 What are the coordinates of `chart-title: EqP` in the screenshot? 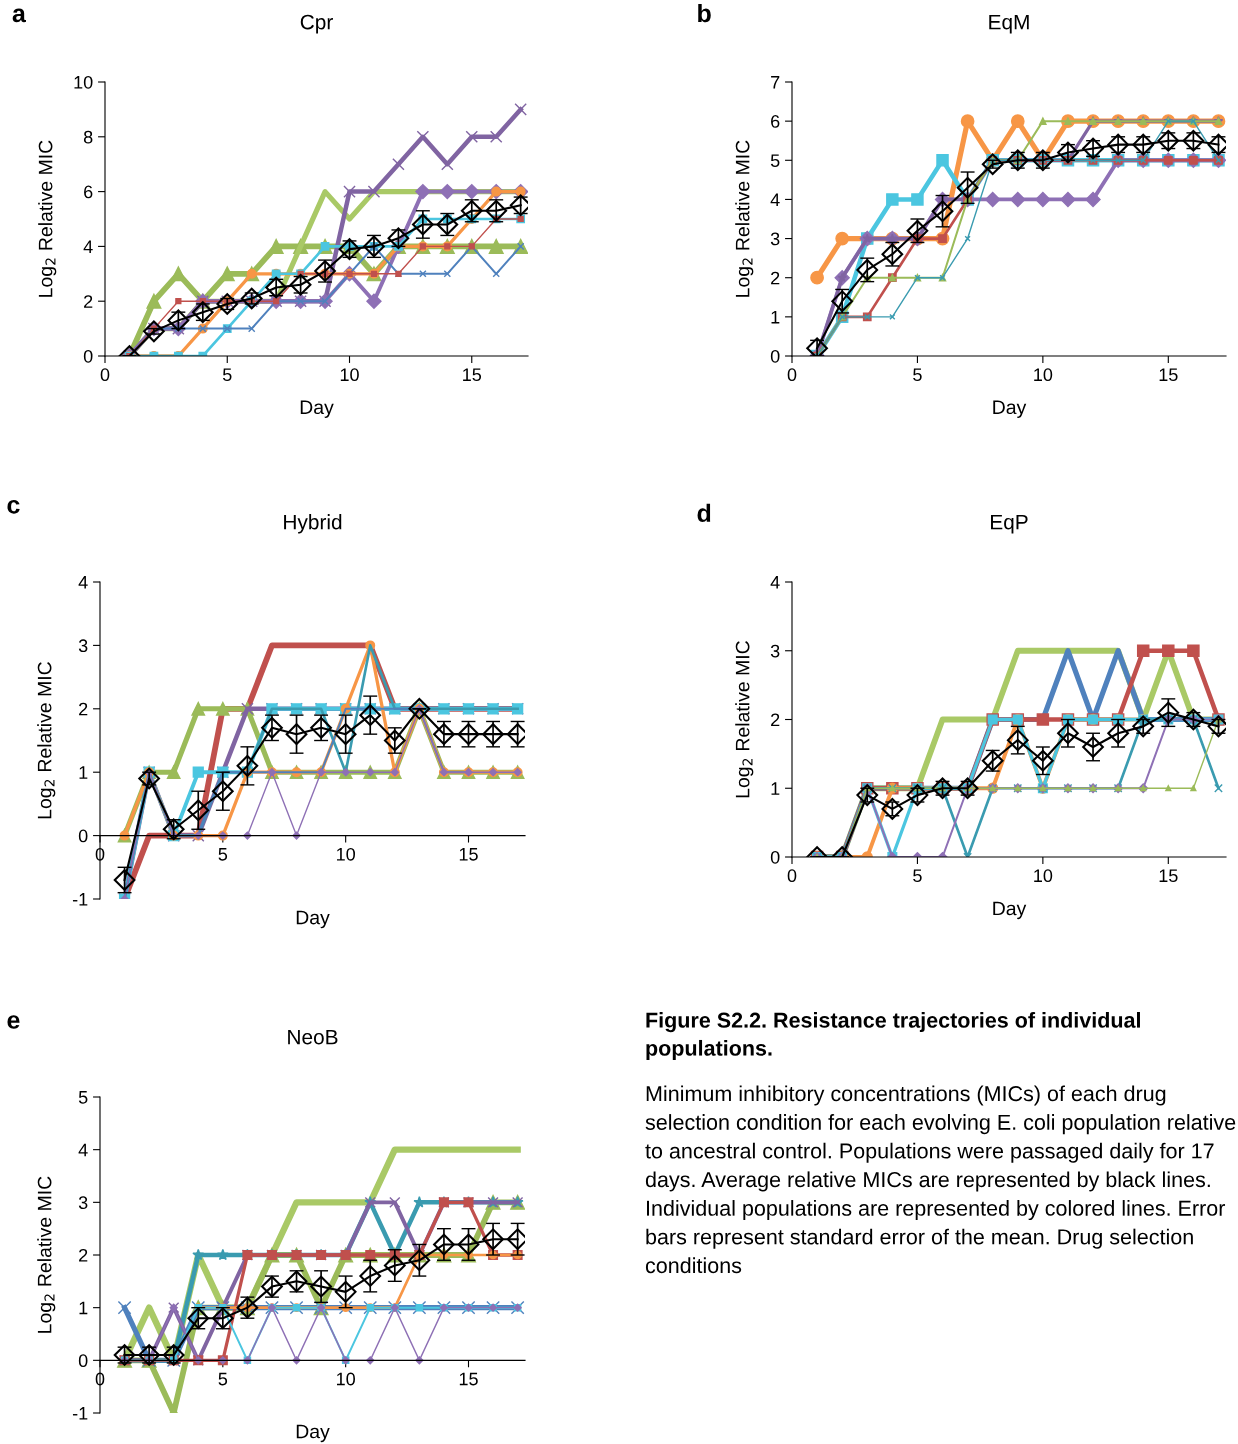 It's located at (1009, 524).